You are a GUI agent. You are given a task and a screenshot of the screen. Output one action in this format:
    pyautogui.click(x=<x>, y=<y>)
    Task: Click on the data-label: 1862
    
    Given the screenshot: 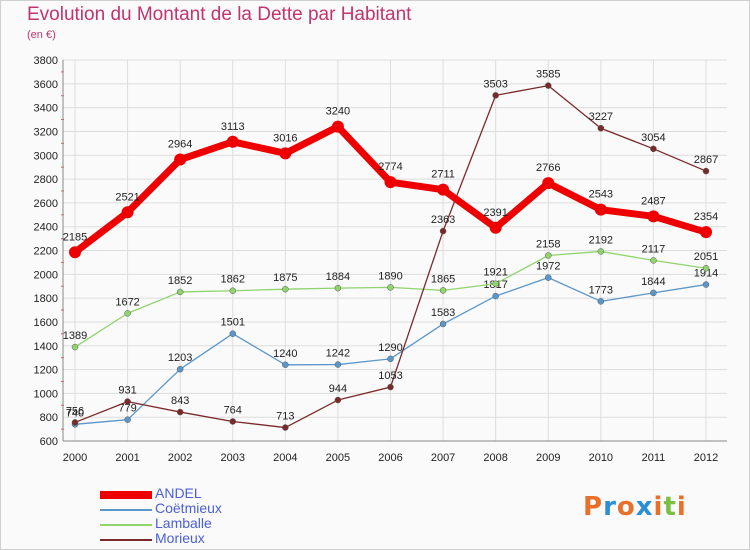 What is the action you would take?
    pyautogui.click(x=233, y=280)
    